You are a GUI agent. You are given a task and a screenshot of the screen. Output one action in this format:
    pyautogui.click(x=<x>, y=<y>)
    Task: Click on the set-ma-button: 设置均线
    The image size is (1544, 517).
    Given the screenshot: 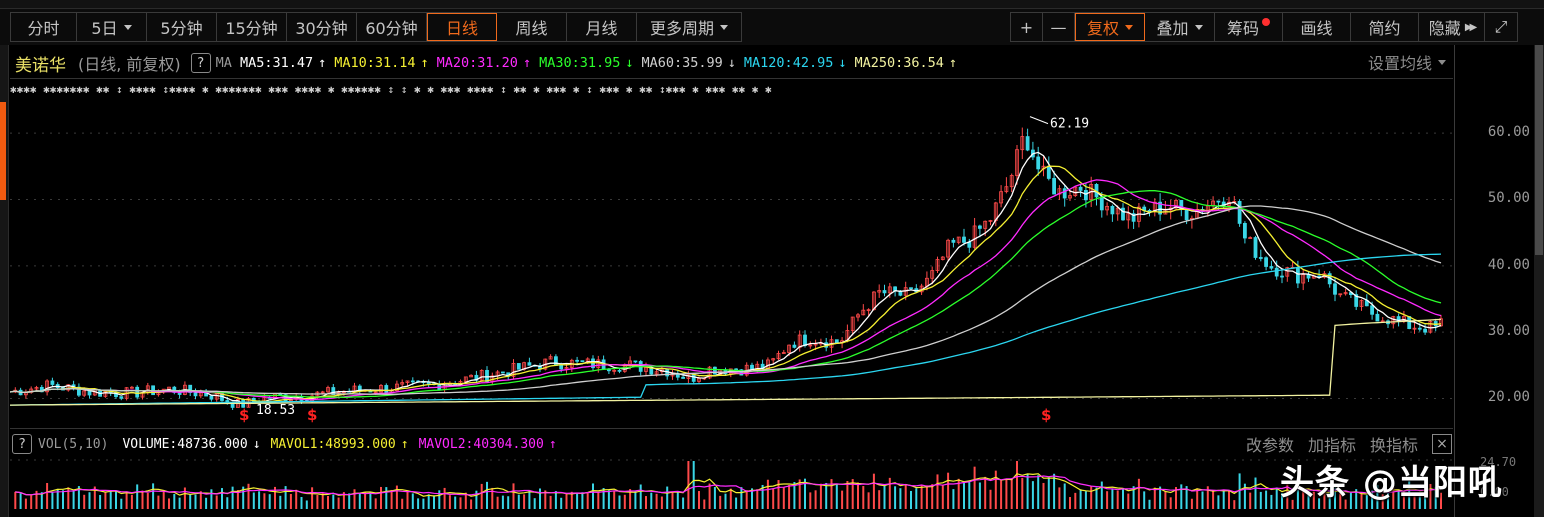 What is the action you would take?
    pyautogui.click(x=1407, y=62)
    